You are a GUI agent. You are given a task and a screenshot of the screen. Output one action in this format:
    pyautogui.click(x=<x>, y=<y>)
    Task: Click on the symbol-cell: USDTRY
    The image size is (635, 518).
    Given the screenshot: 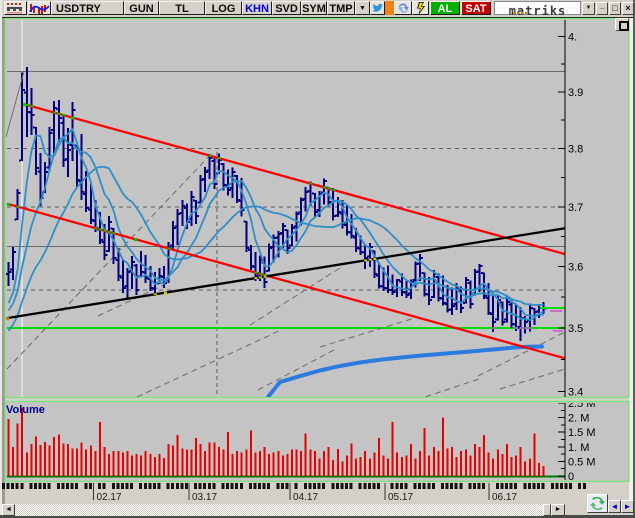 What is the action you would take?
    pyautogui.click(x=87, y=8)
    